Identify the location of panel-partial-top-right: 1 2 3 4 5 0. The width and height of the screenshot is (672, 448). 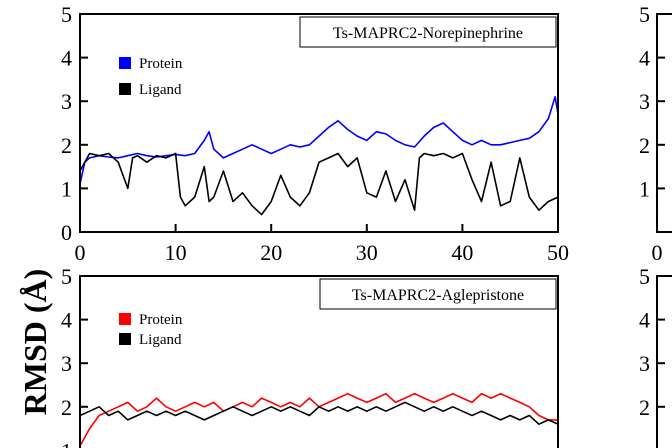
(655, 133).